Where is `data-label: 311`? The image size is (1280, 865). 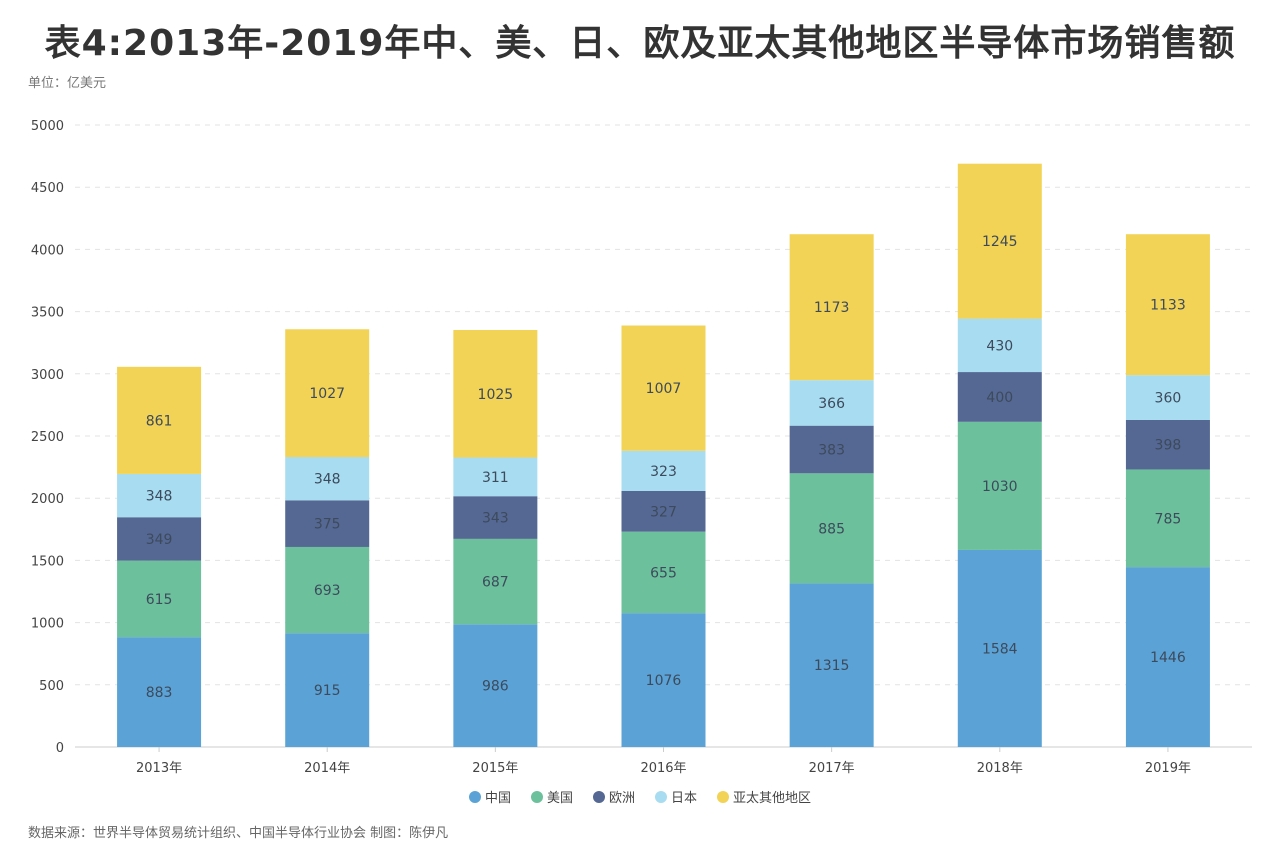
data-label: 311 is located at coordinates (495, 478).